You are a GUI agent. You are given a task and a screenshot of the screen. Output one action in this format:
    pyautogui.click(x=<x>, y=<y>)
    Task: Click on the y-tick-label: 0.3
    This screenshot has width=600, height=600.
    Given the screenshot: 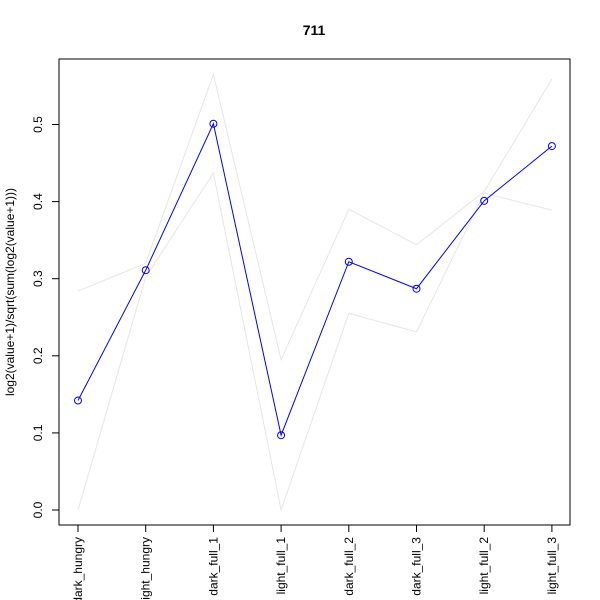 What is the action you would take?
    pyautogui.click(x=38, y=278)
    